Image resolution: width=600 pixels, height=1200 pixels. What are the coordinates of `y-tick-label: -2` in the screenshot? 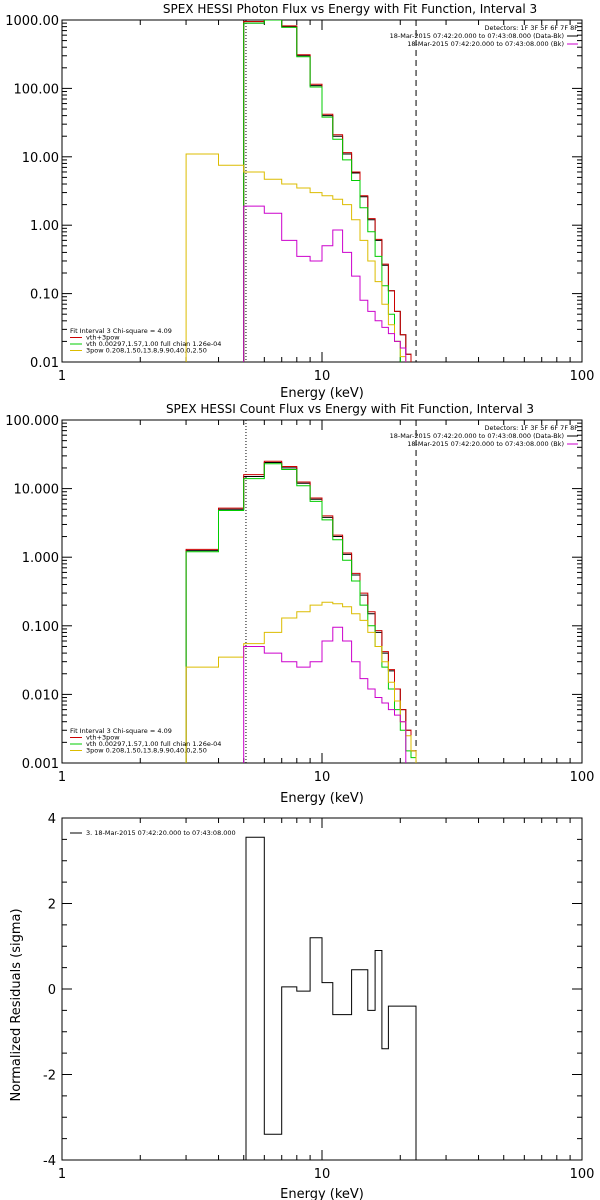 It's located at (49, 1076).